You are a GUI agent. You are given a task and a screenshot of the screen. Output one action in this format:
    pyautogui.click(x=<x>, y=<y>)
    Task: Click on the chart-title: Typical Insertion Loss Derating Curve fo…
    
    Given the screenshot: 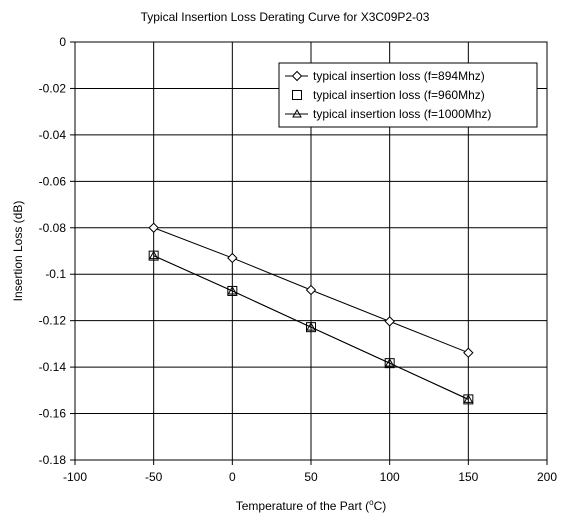 What is the action you would take?
    pyautogui.click(x=285, y=17)
    